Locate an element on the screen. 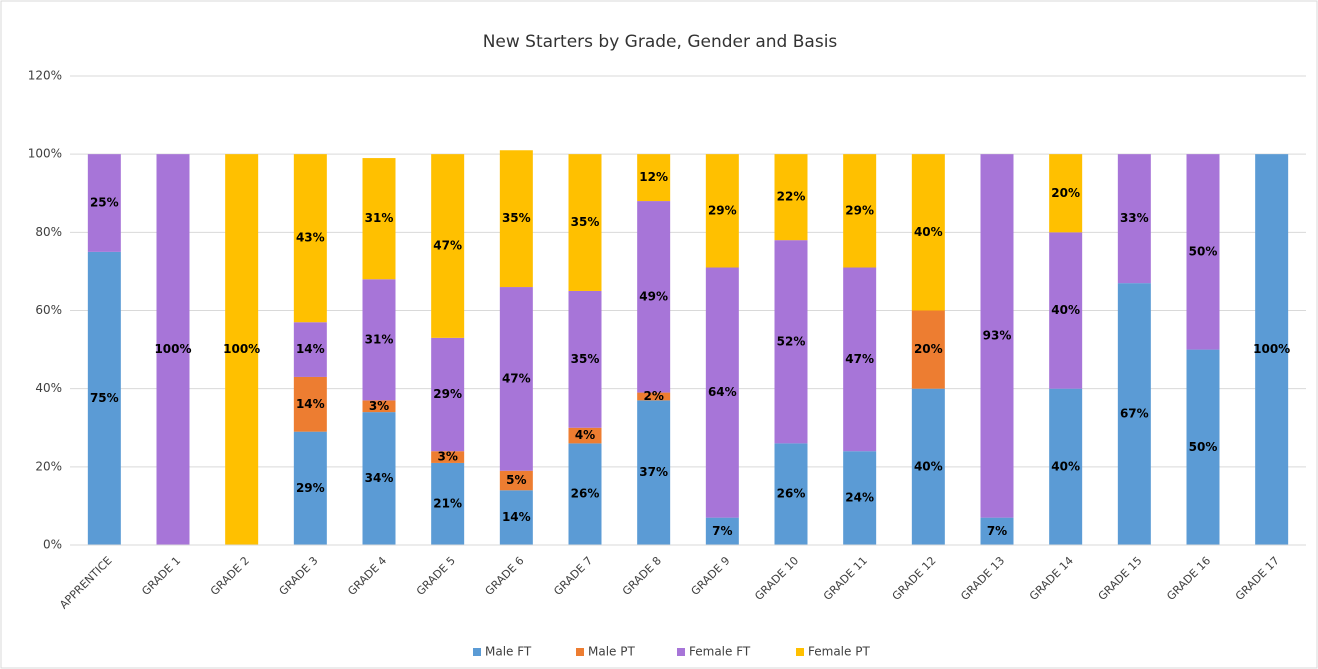  data-label: 93% is located at coordinates (997, 335).